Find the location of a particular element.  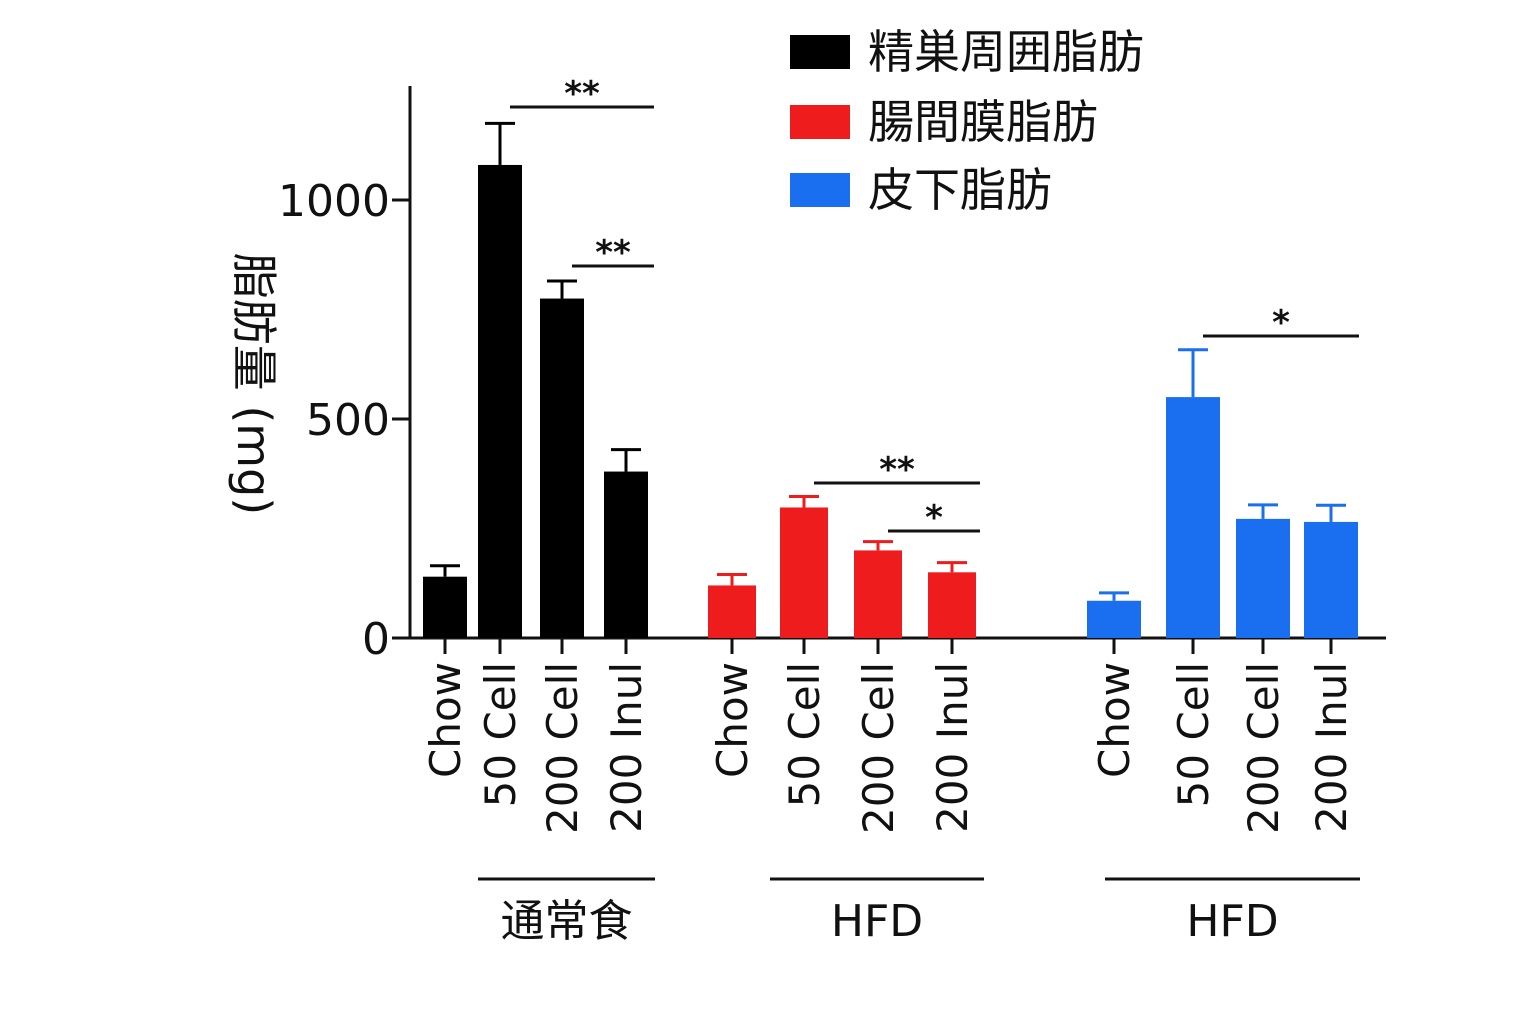

legend-label: 精巣周囲脂肪 is located at coordinates (1006, 52).